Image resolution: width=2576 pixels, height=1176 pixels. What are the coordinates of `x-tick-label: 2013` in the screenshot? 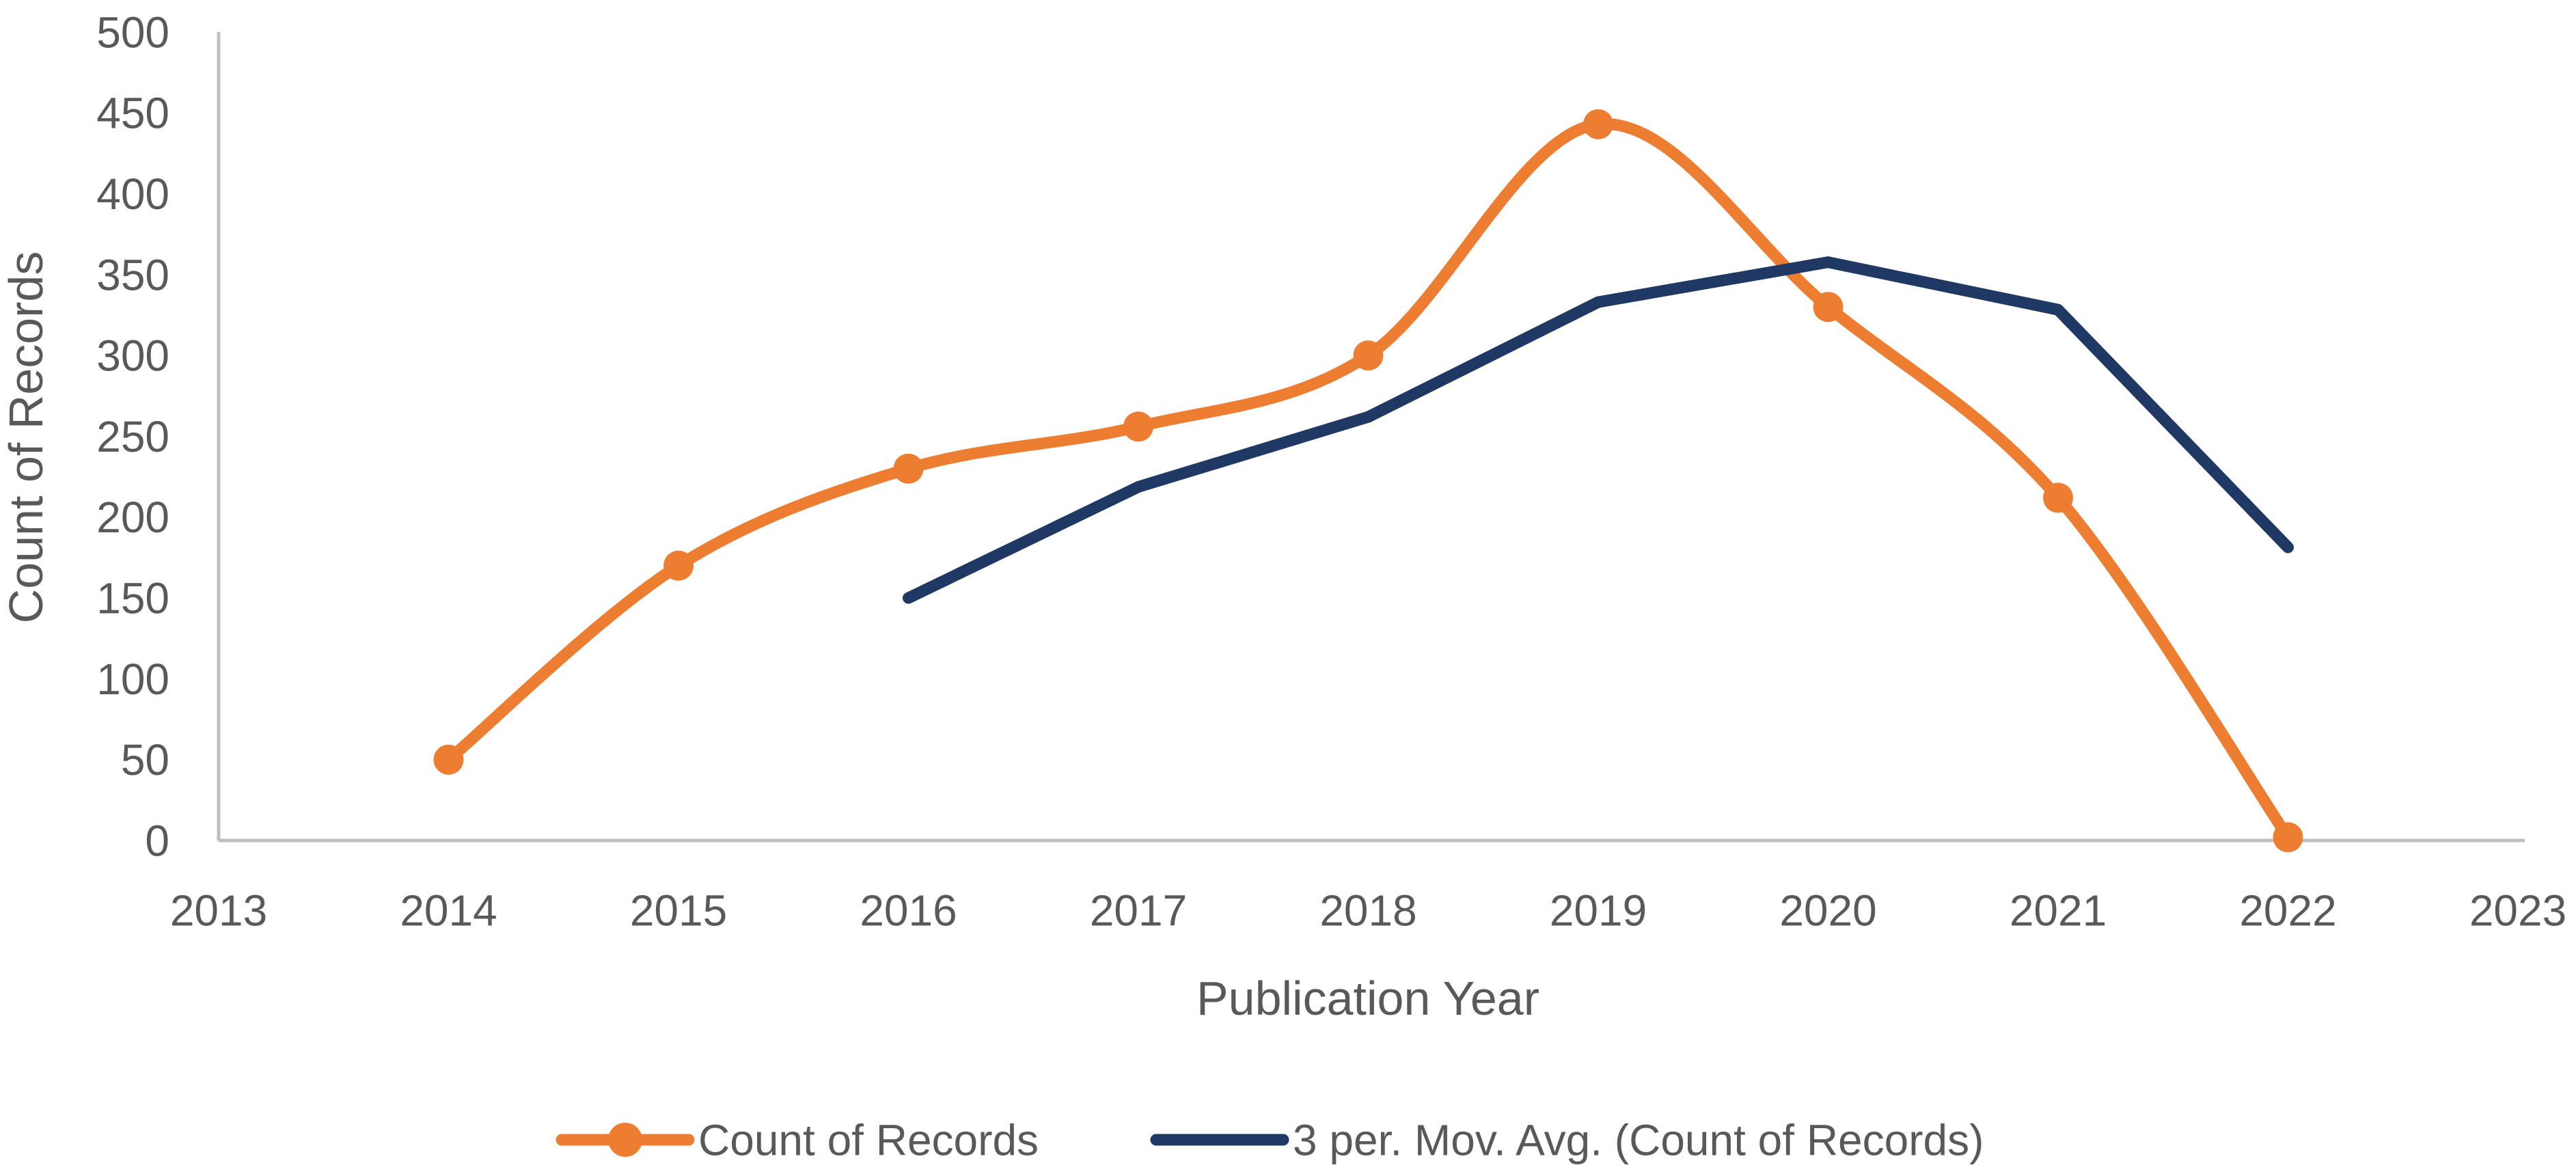 It's located at (219, 910).